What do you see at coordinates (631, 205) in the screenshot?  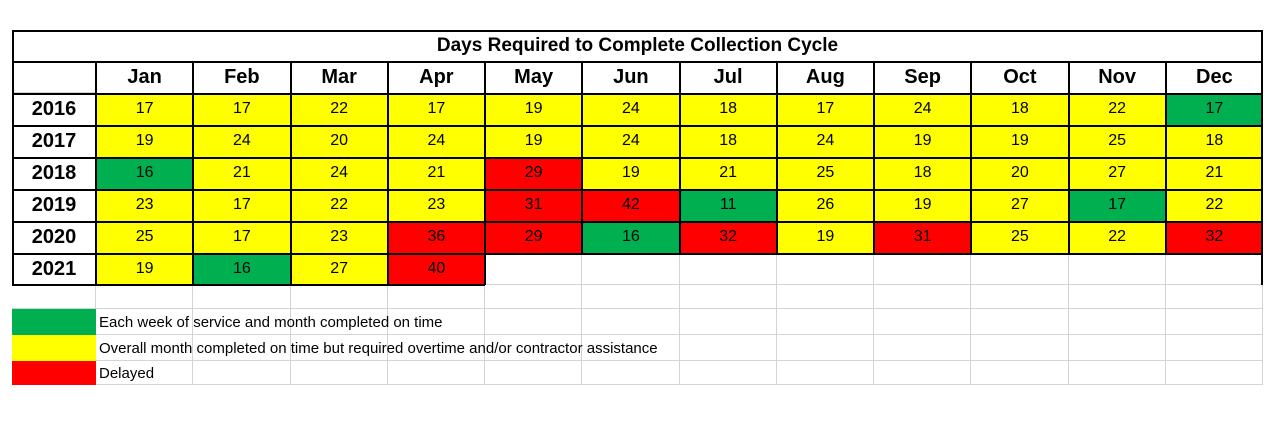 I see `value-cell: 42` at bounding box center [631, 205].